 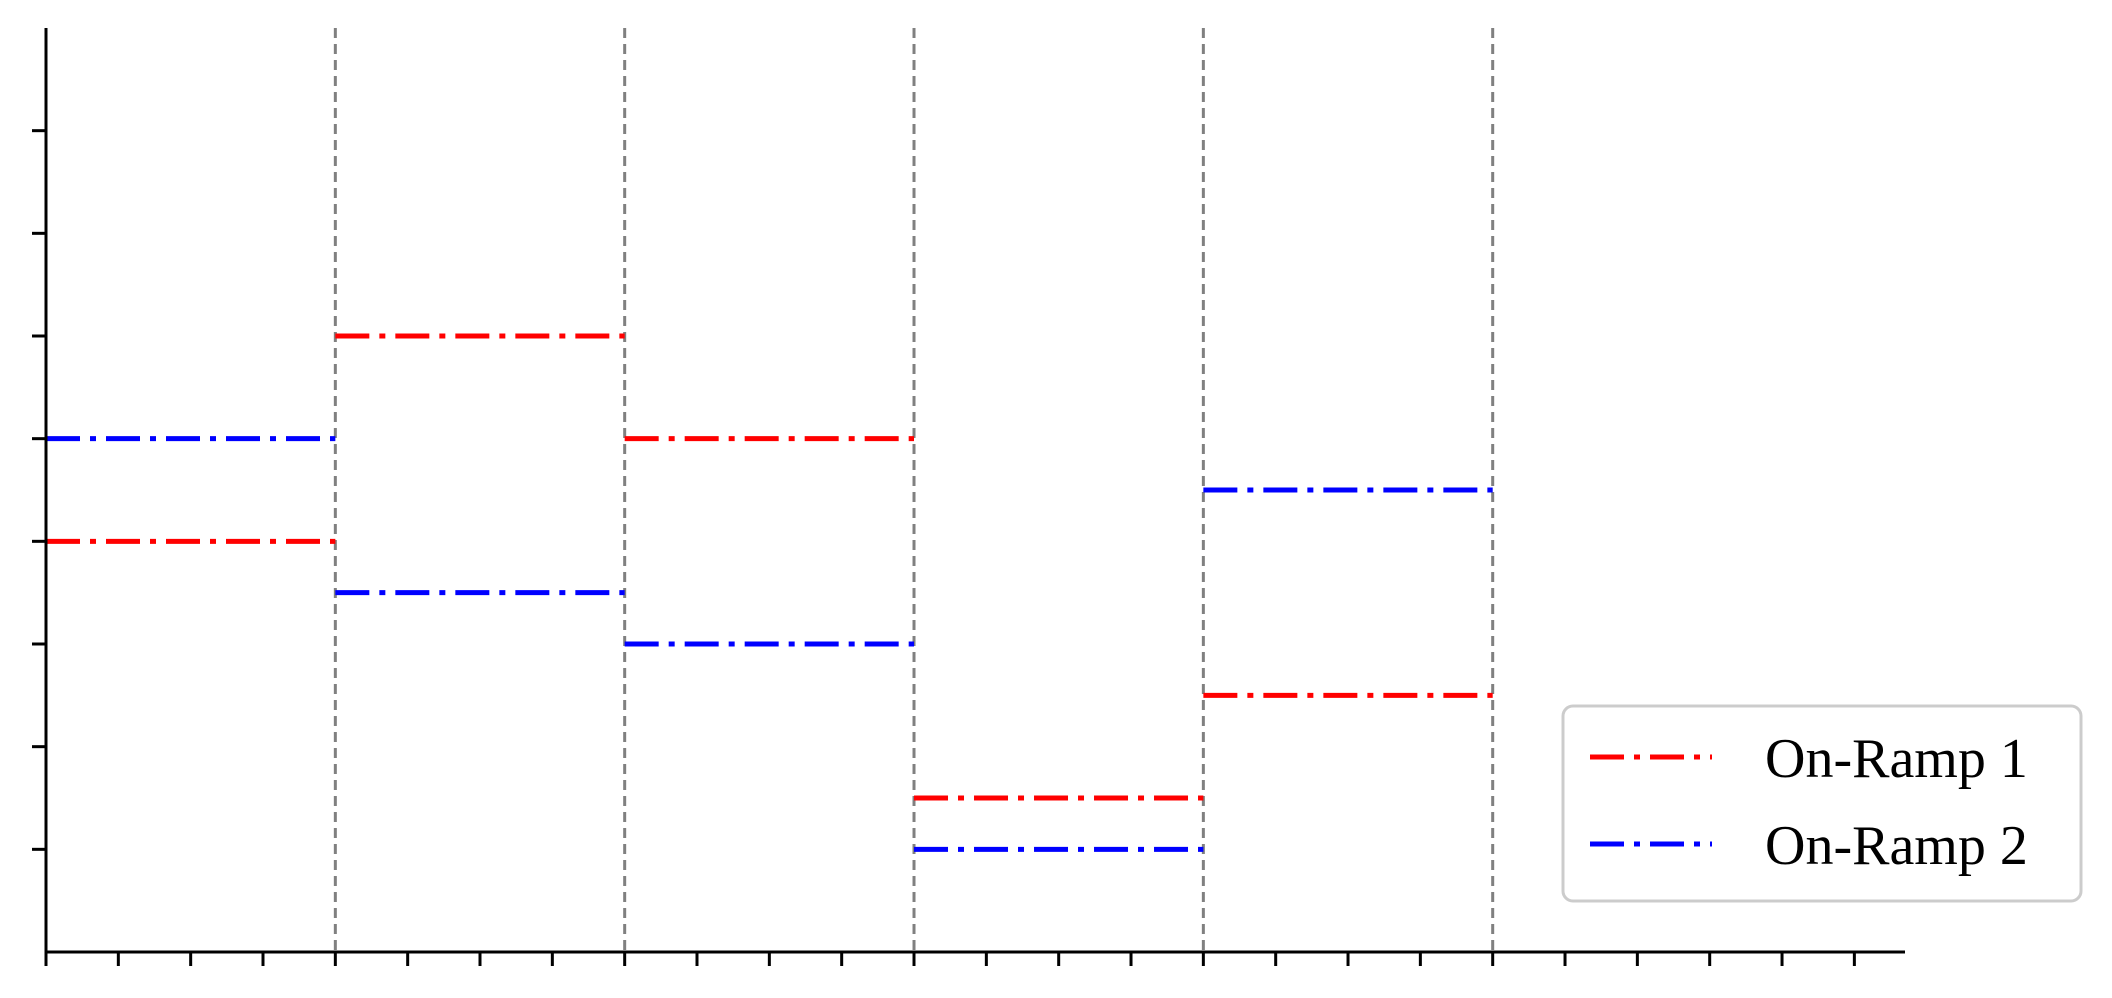 I want to click on legend: On-Ramp 1 On-Ramp 2, so click(x=1822, y=803).